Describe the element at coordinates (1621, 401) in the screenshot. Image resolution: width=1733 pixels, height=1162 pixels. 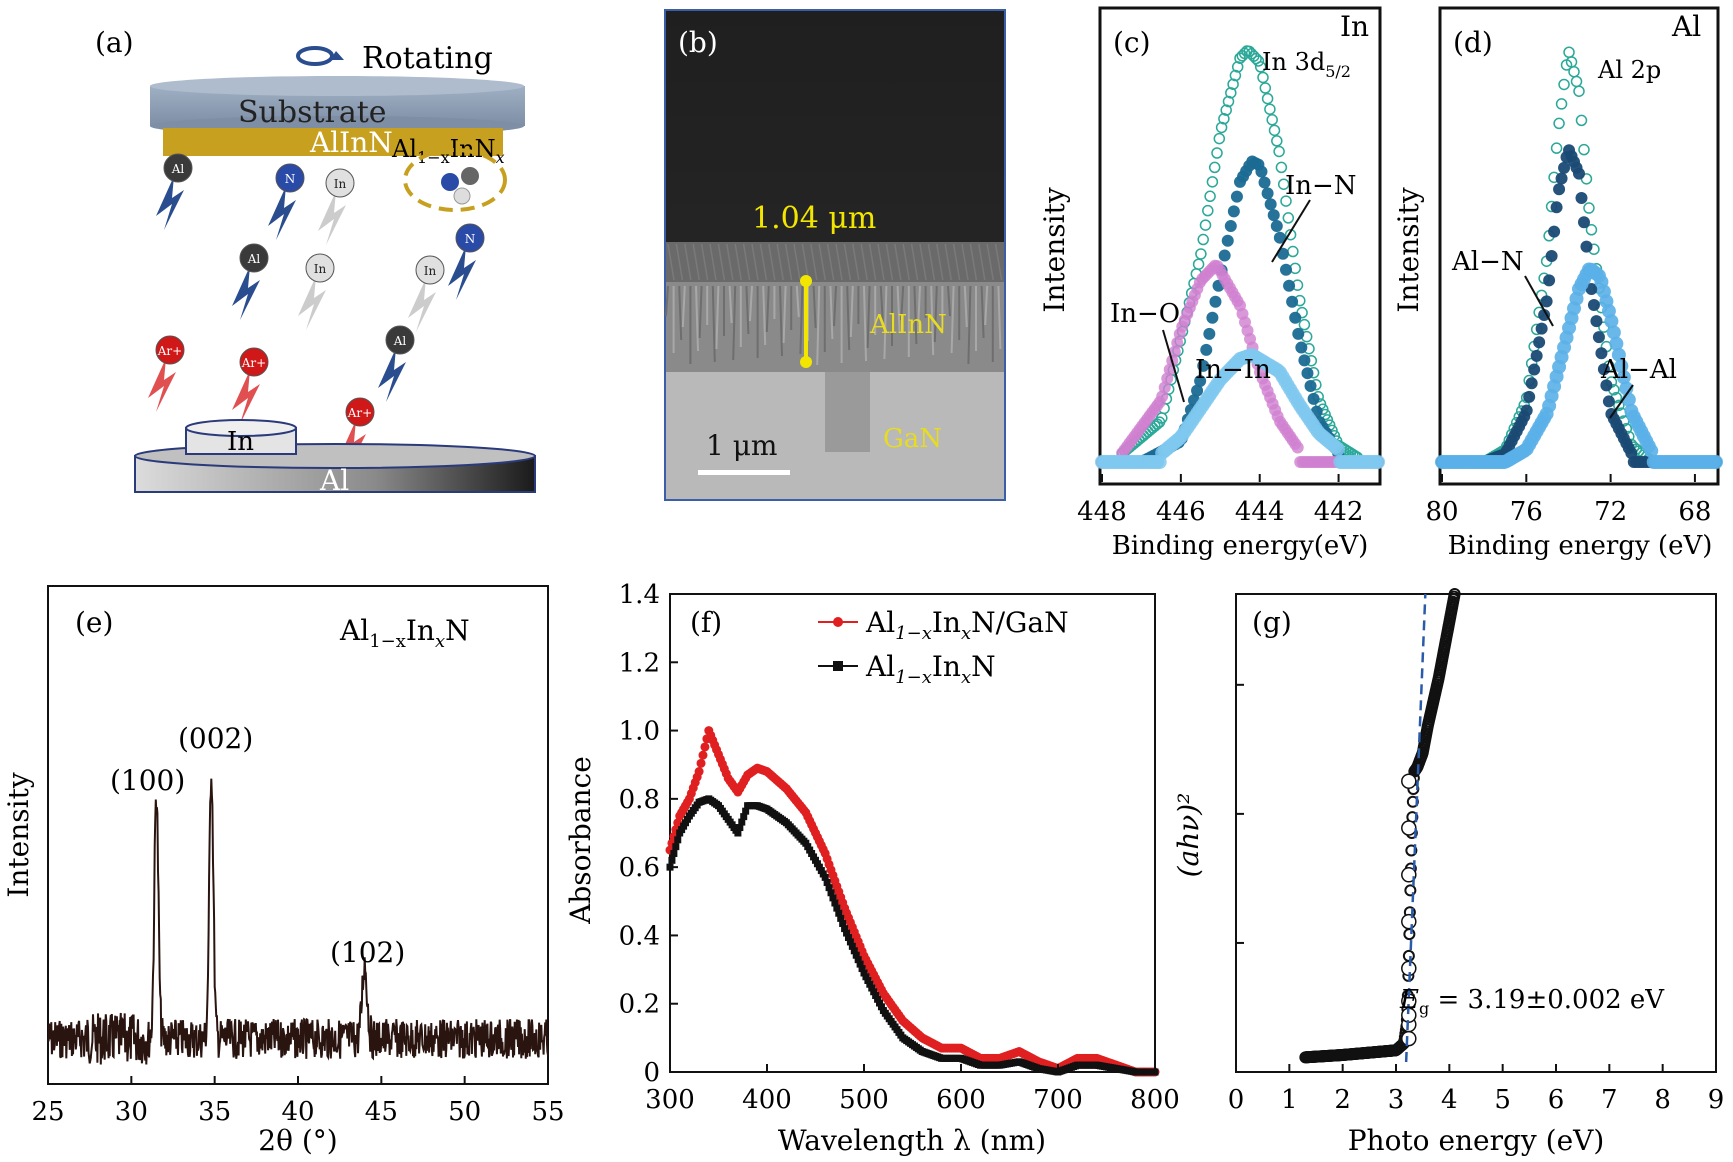
I see `ann-al-al-arrow` at that location.